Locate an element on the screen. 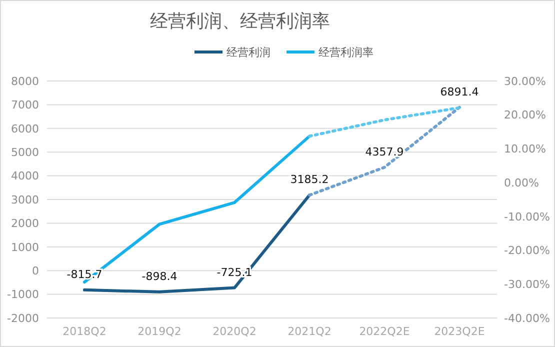 The width and height of the screenshot is (555, 347). y-tick-label: 7000 is located at coordinates (25, 105).